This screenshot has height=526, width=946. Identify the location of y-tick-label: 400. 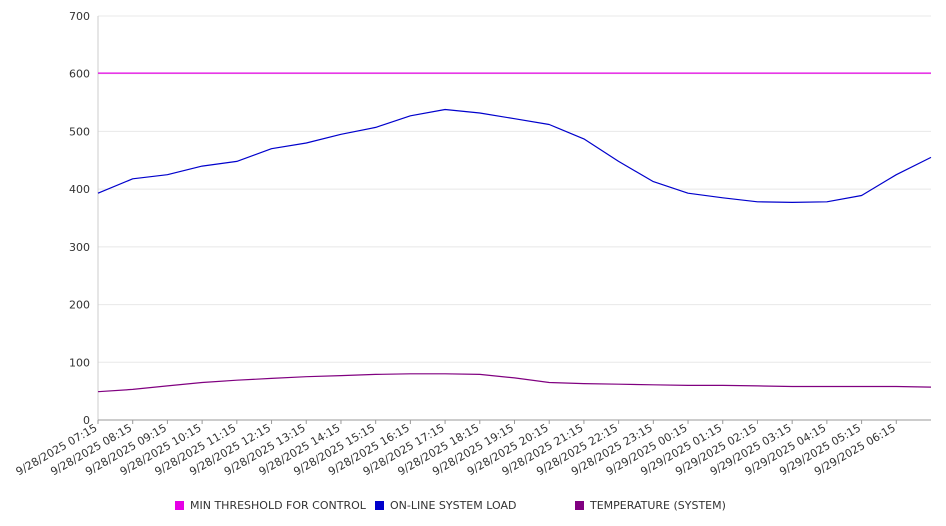
(79, 189).